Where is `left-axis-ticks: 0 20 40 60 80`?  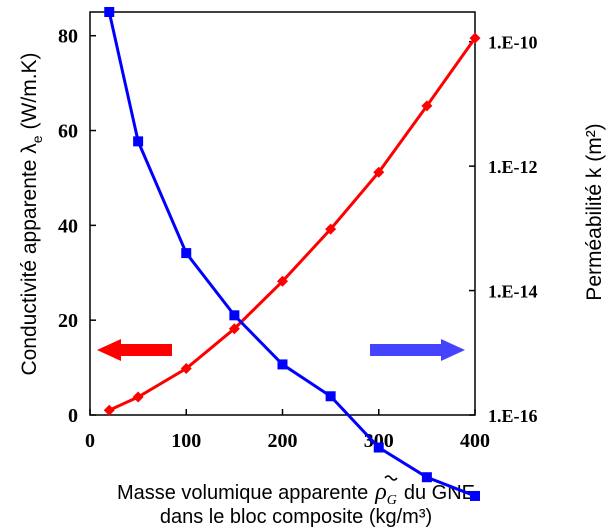
left-axis-ticks: 0 20 40 60 80 is located at coordinates (77, 226).